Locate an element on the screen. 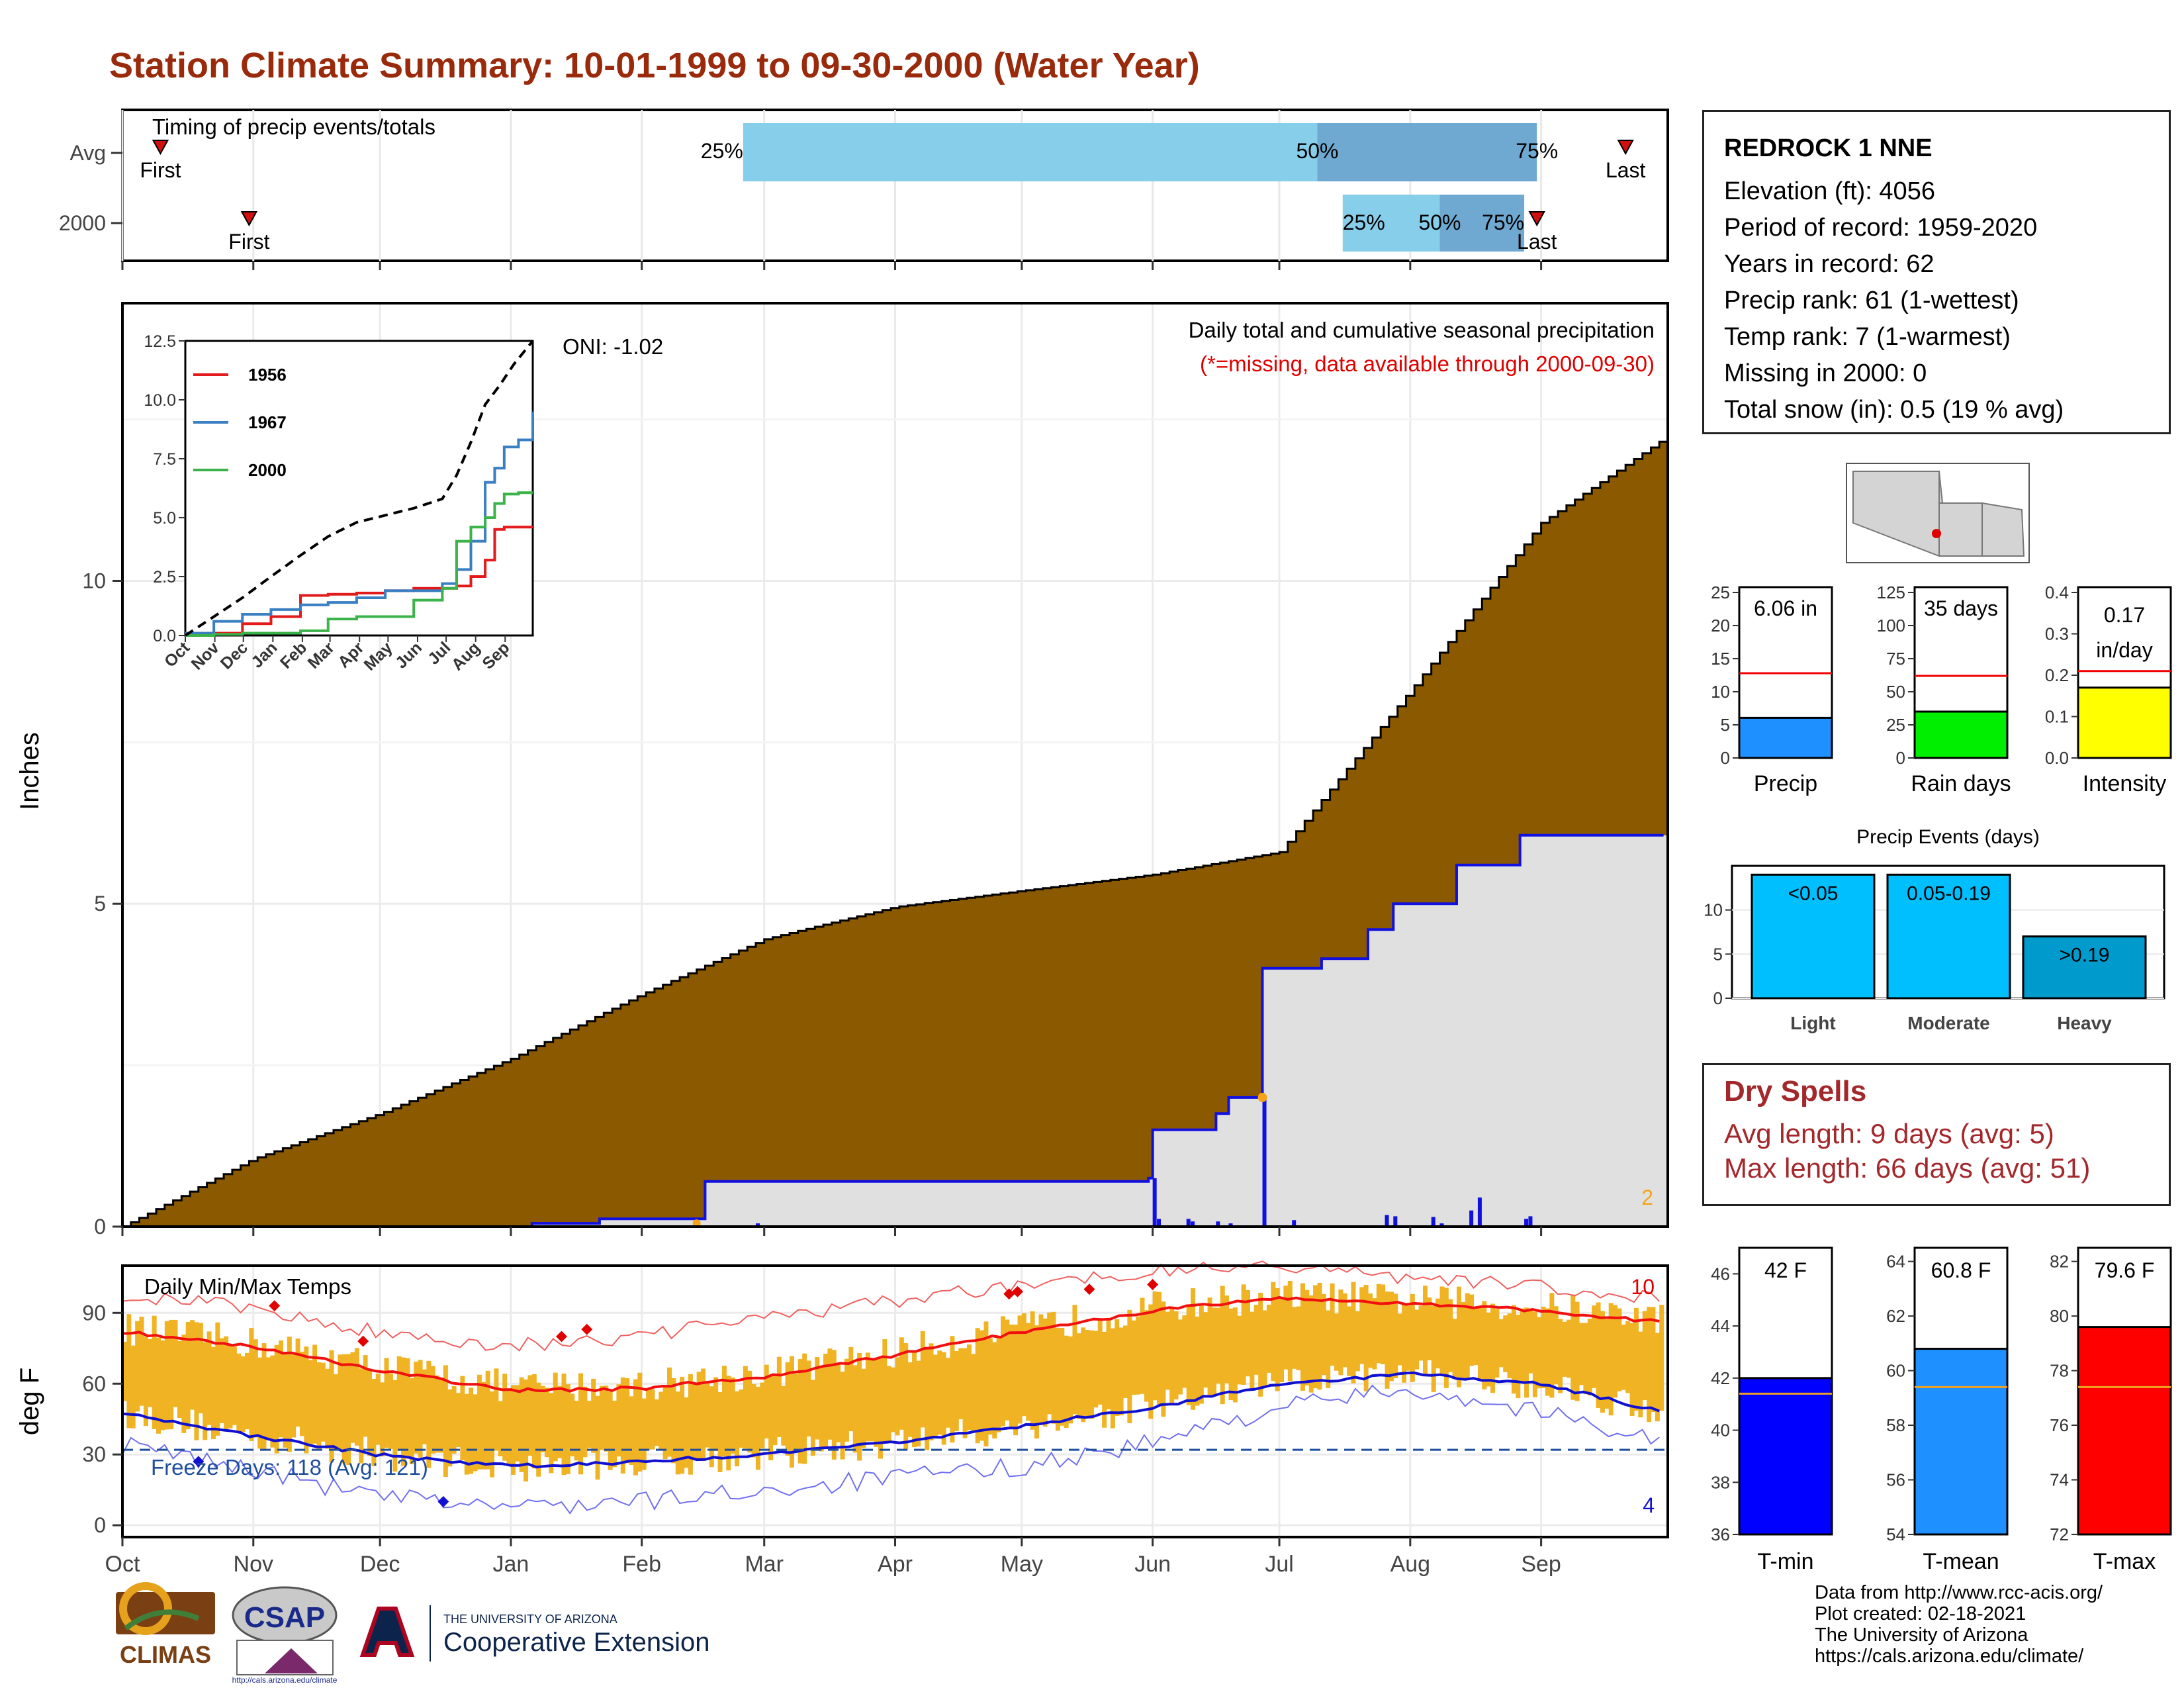 Image resolution: width=2184 pixels, height=1688 pixels. temp-bar-tick-label: 80 is located at coordinates (2059, 1316).